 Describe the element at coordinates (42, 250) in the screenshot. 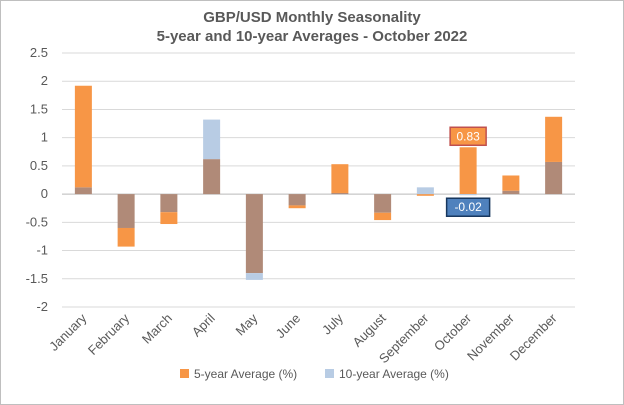

I see `y-tick-label: -1` at that location.